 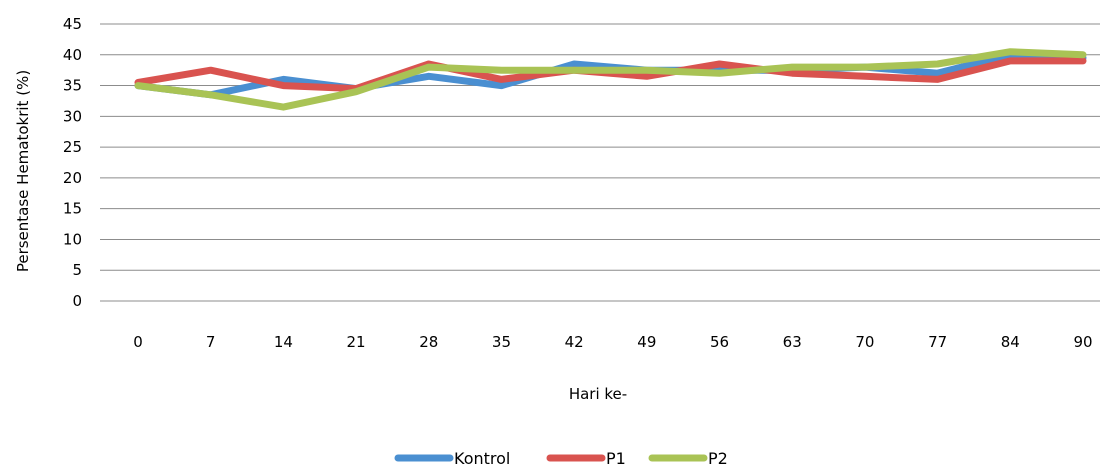 What do you see at coordinates (72, 239) in the screenshot?
I see `y-tick-label-10: 10` at bounding box center [72, 239].